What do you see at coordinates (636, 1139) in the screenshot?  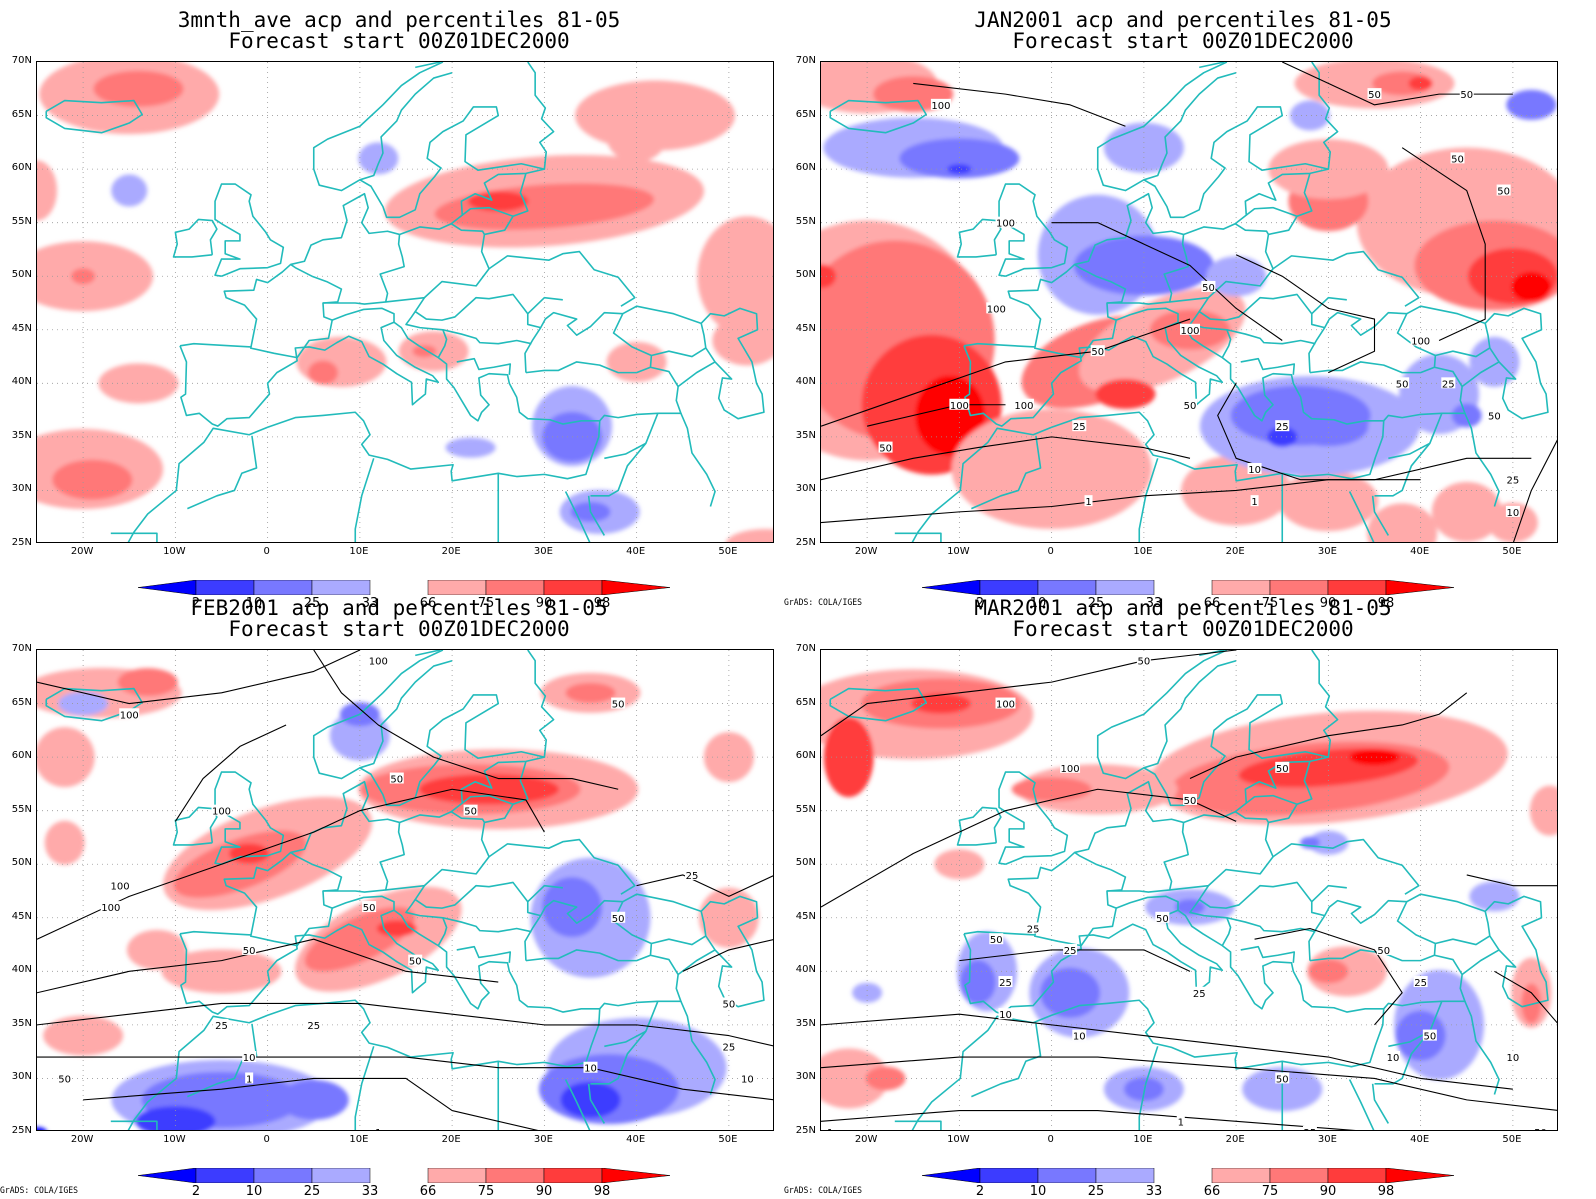 I see `lon-tick-label: 40E` at bounding box center [636, 1139].